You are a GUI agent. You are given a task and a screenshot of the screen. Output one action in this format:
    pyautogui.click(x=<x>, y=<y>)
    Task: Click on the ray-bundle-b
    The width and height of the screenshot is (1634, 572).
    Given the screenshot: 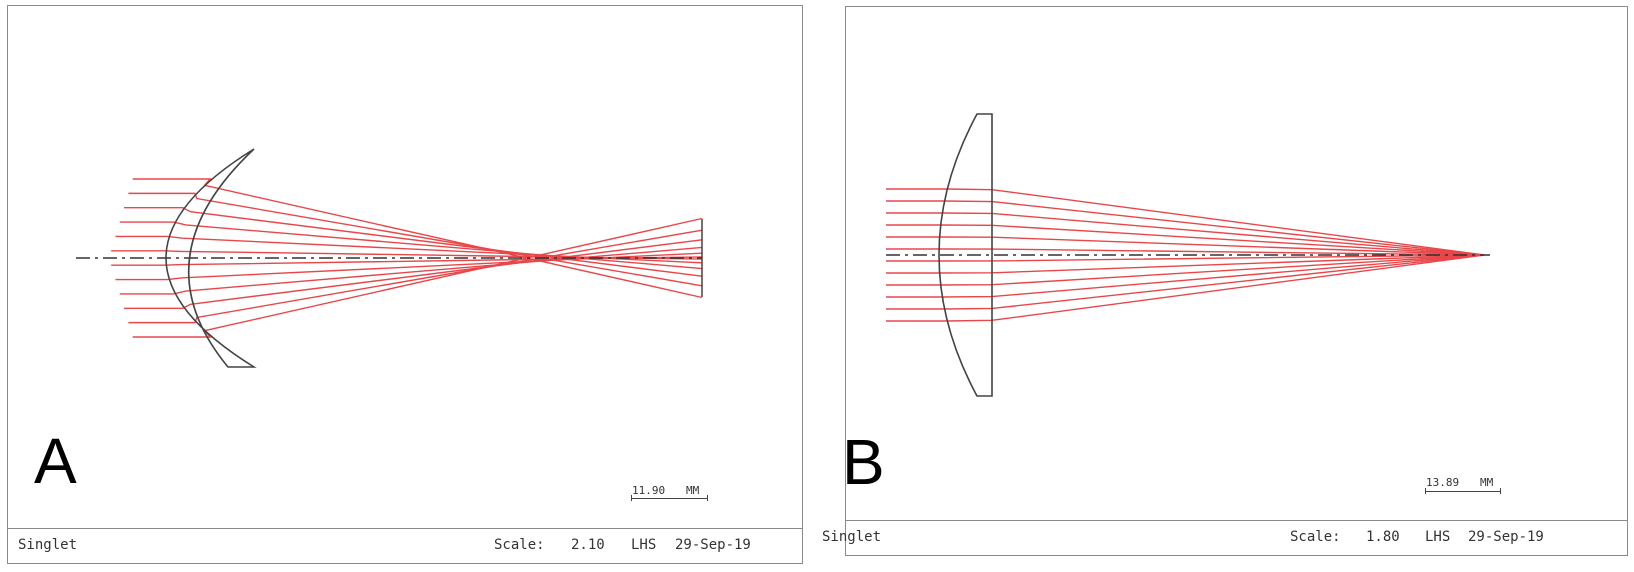 What is the action you would take?
    pyautogui.click(x=1185, y=255)
    